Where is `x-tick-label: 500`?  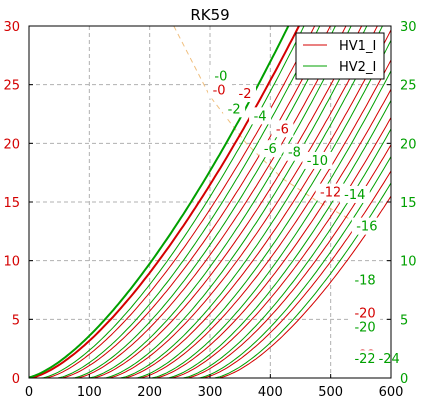 x-tick-label: 500 is located at coordinates (330, 392).